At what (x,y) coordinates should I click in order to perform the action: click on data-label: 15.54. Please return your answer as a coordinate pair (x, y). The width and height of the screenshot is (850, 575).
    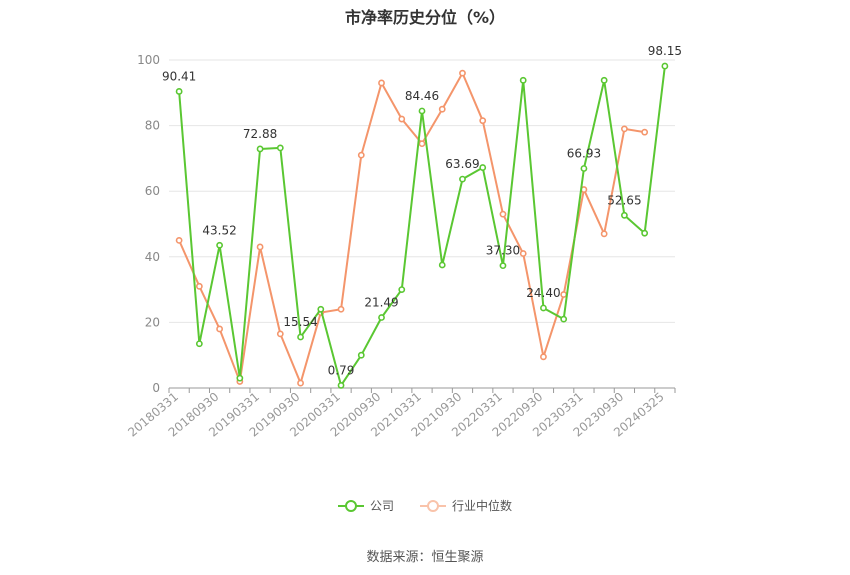
    Looking at the image, I should click on (300, 322).